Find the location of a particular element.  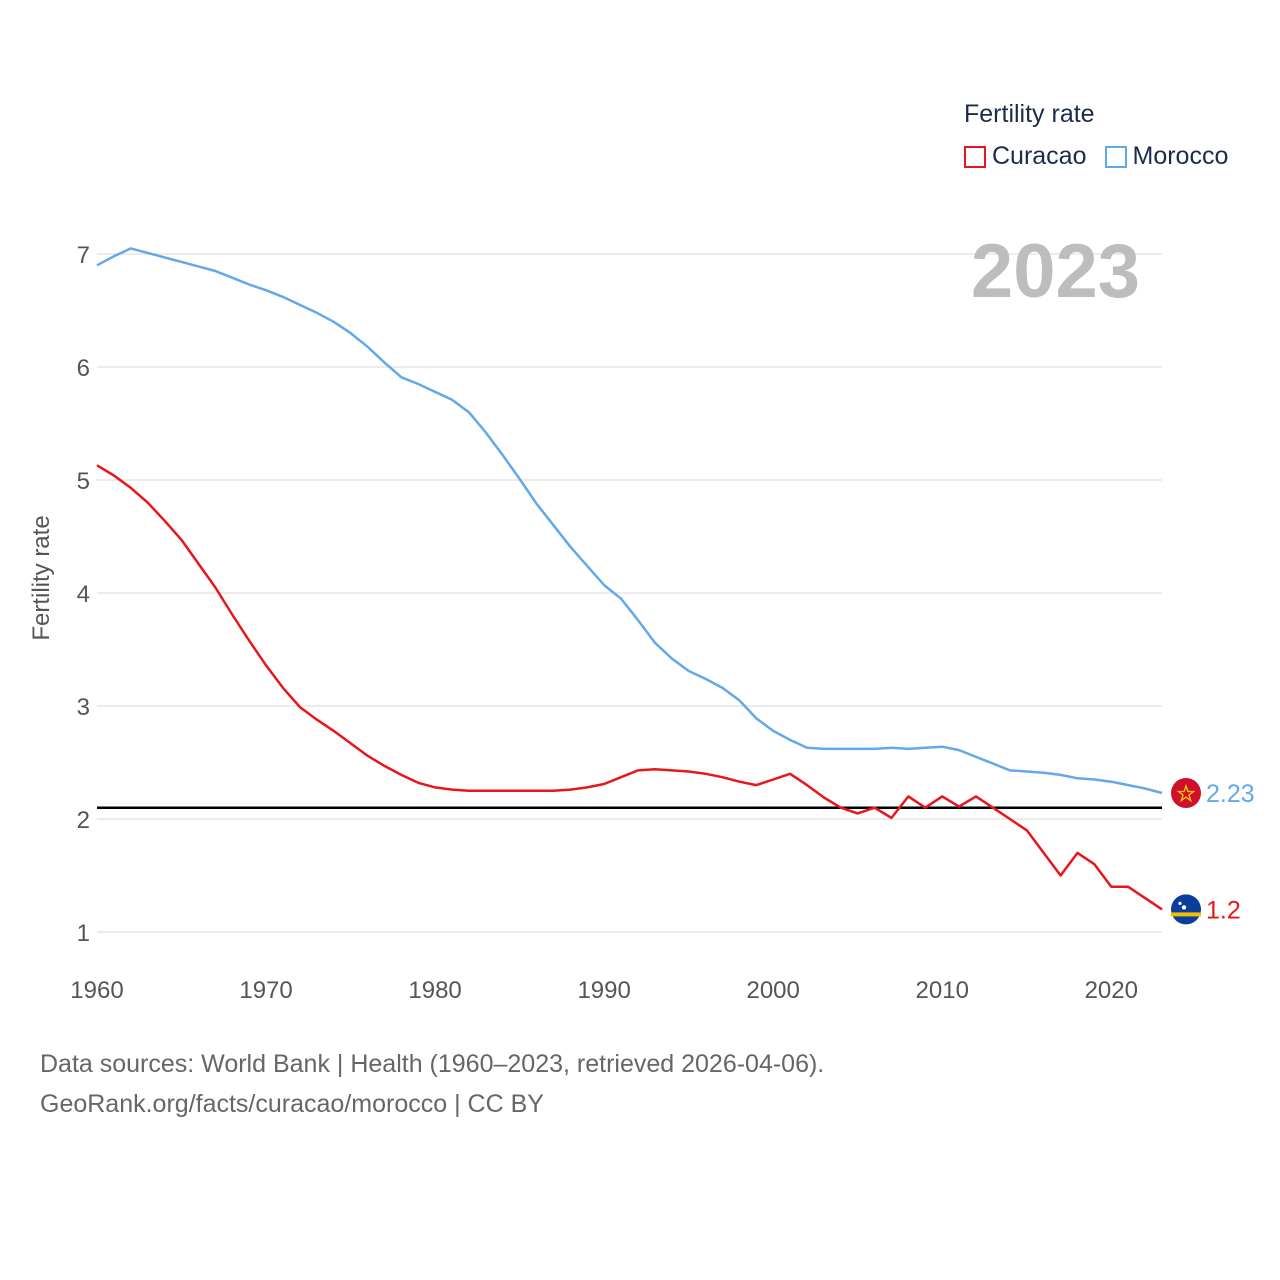

morocco-flag-icon is located at coordinates (1186, 793).